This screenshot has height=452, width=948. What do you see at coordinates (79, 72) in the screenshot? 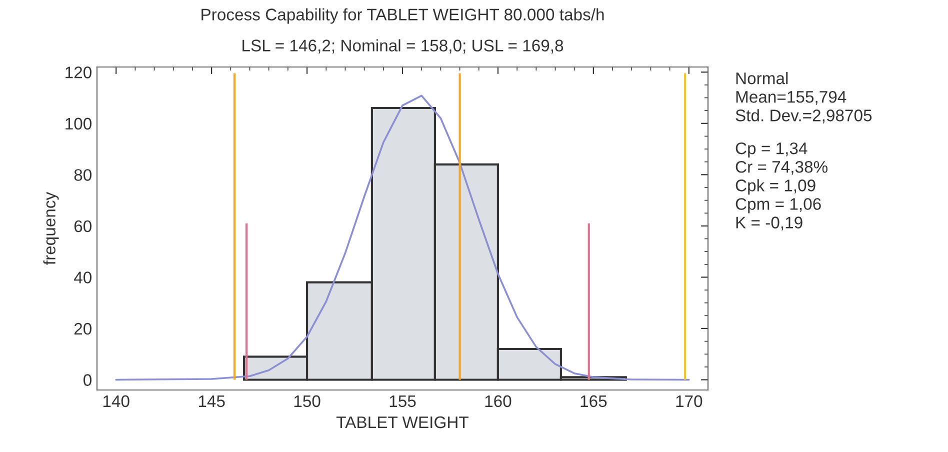
I see `y-tick-label: 120` at bounding box center [79, 72].